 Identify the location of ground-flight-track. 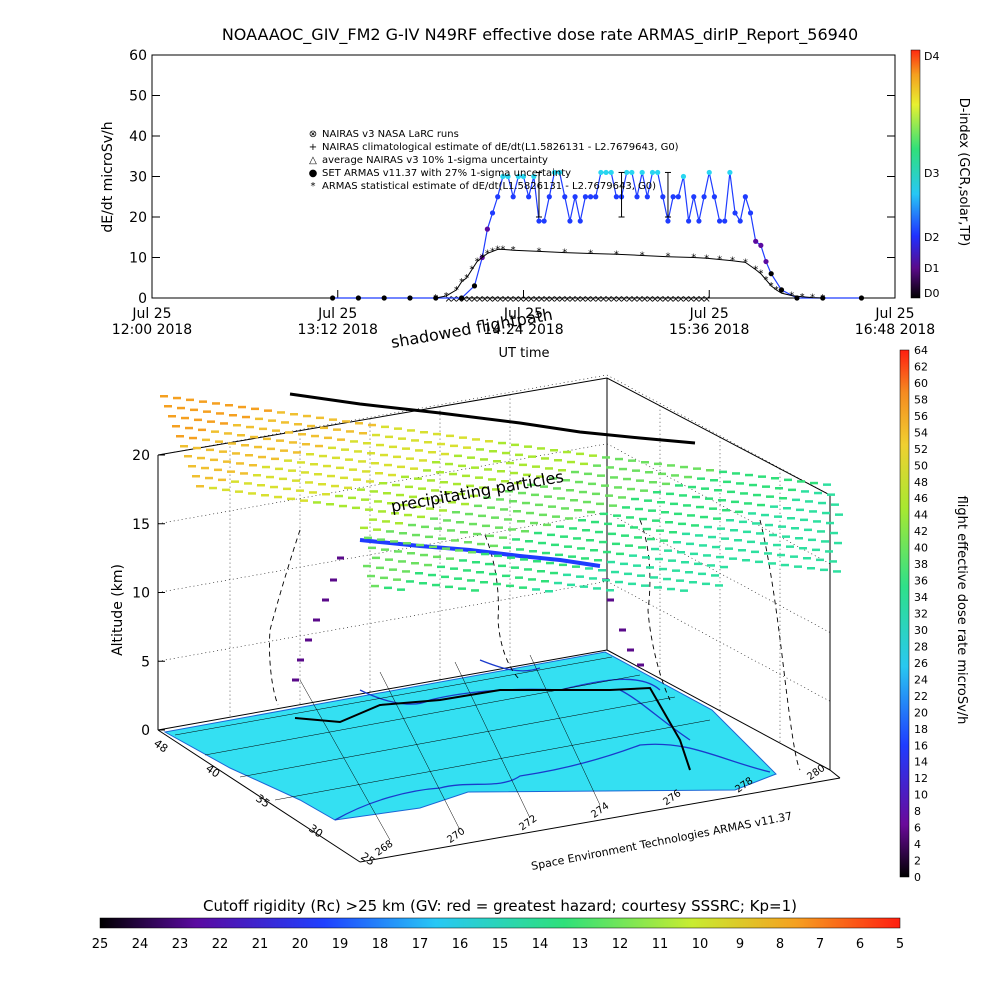
(492, 728).